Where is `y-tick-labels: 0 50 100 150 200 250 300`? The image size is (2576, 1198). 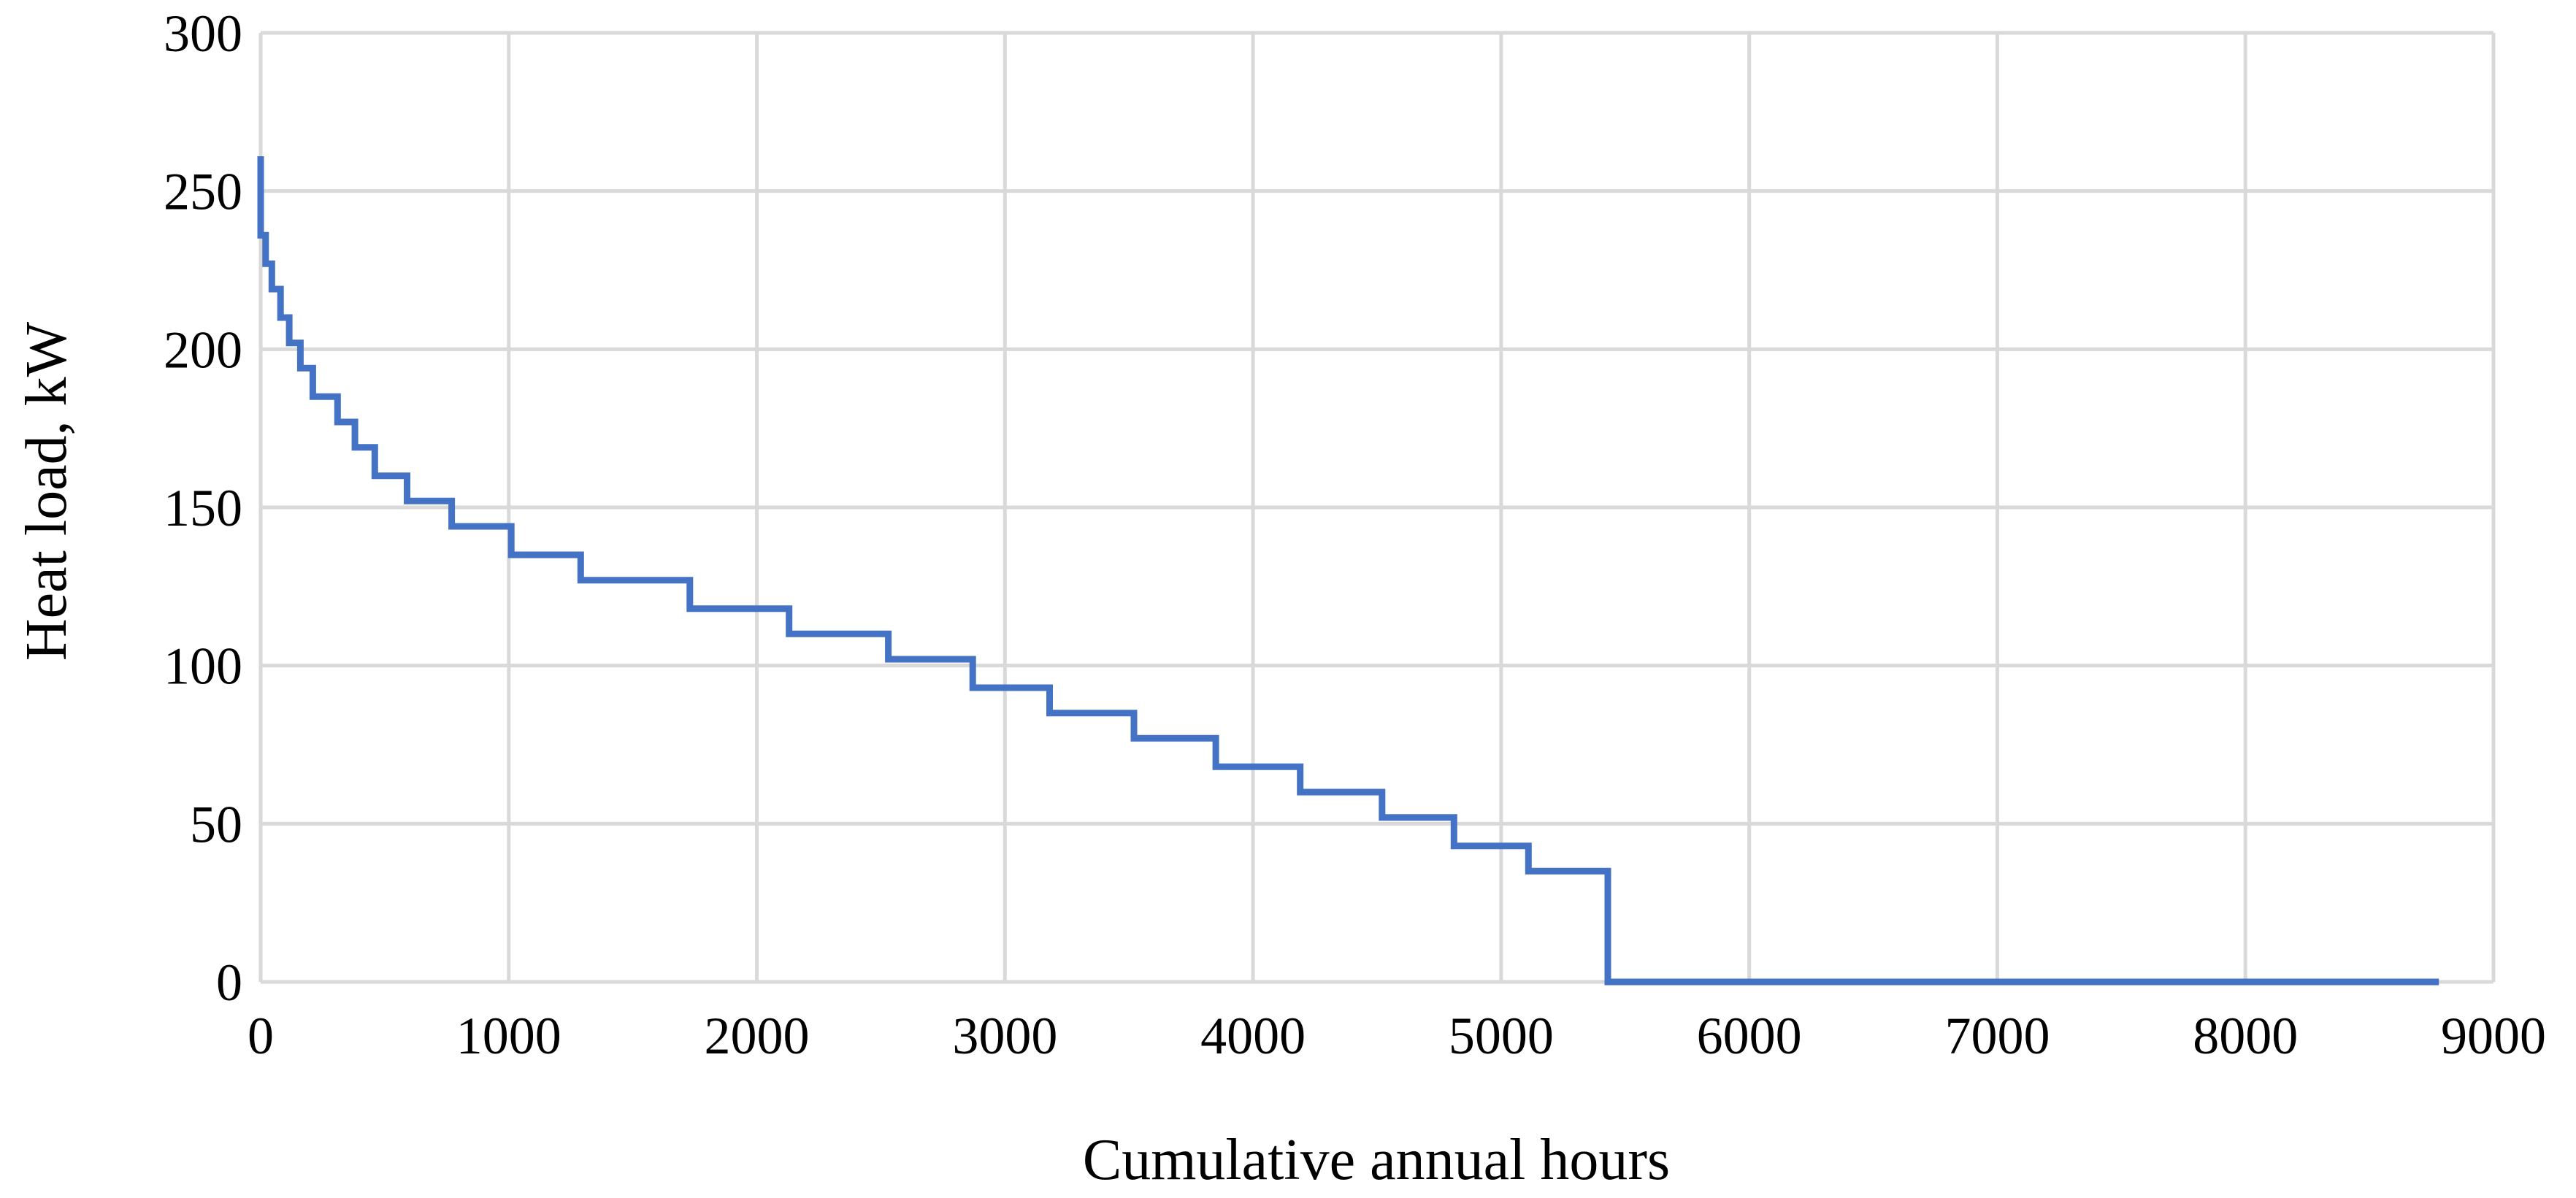 y-tick-labels: 0 50 100 150 200 250 300 is located at coordinates (203, 508).